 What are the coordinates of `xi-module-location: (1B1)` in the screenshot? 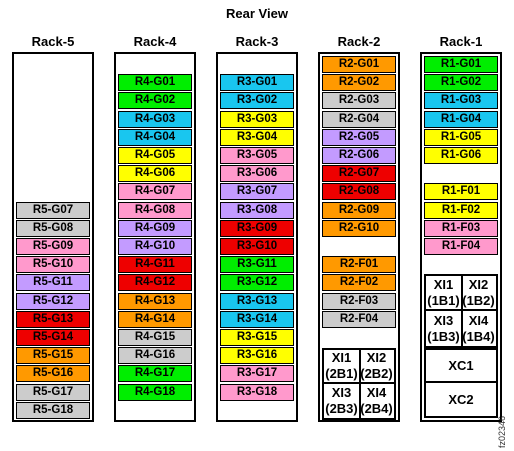 It's located at (443, 300).